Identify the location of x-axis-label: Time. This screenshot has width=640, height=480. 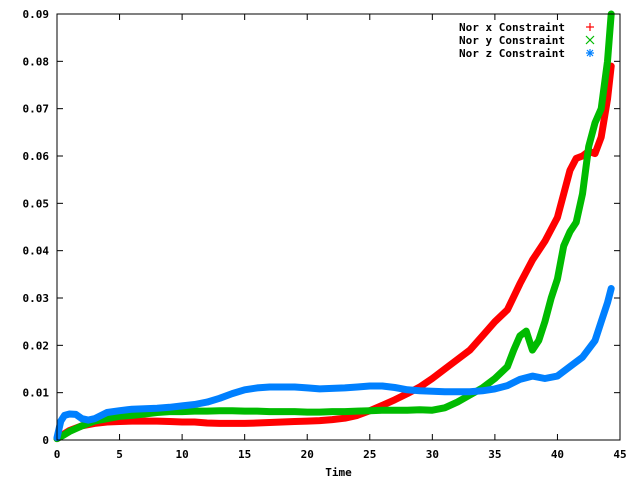
(338, 472).